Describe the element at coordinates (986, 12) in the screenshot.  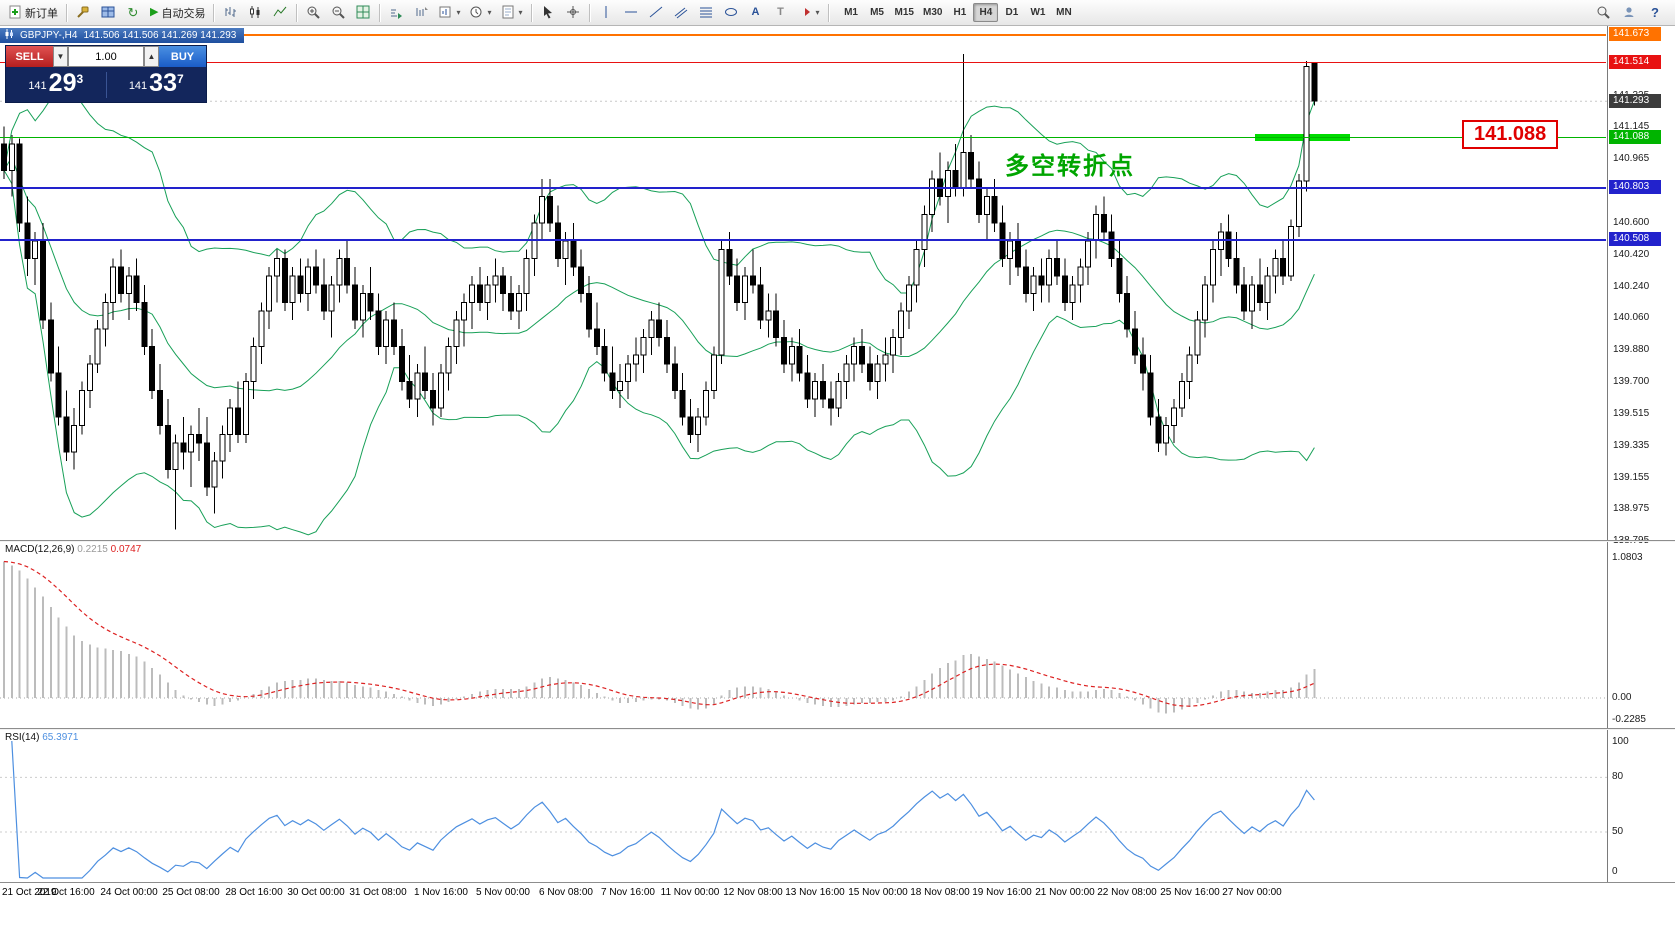
I see `timeframe-h4-button: H4` at that location.